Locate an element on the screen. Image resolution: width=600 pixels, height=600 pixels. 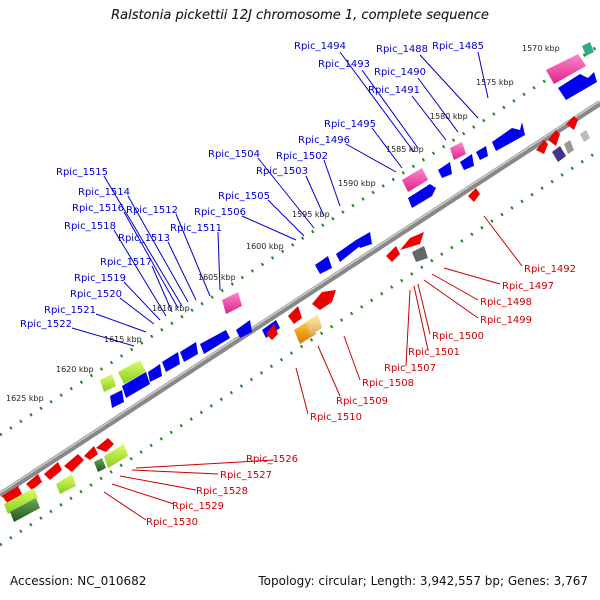
gene-label-rpic-1508: Rpic_1508 is located at coordinates (388, 383).